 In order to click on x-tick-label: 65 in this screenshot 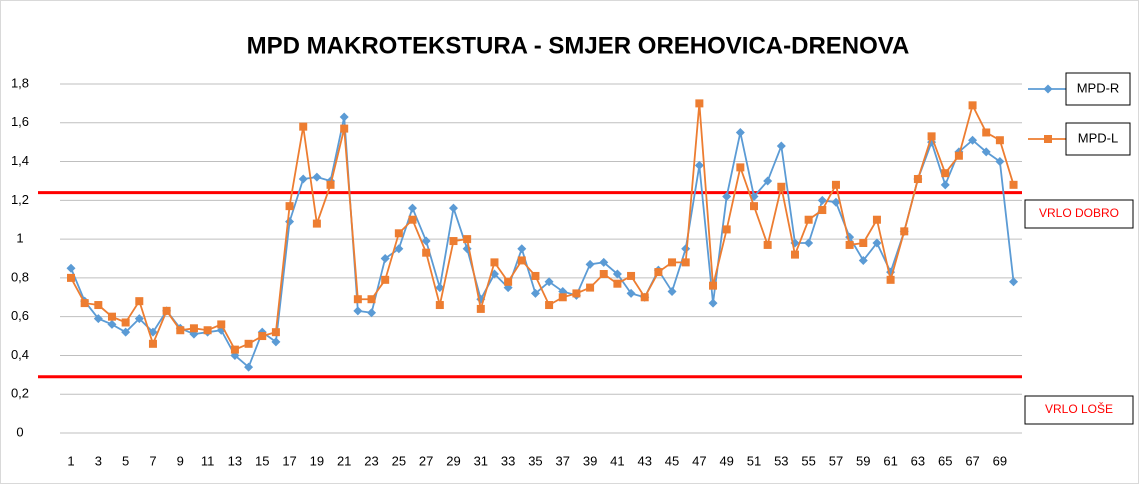, I will do `click(945, 460)`.